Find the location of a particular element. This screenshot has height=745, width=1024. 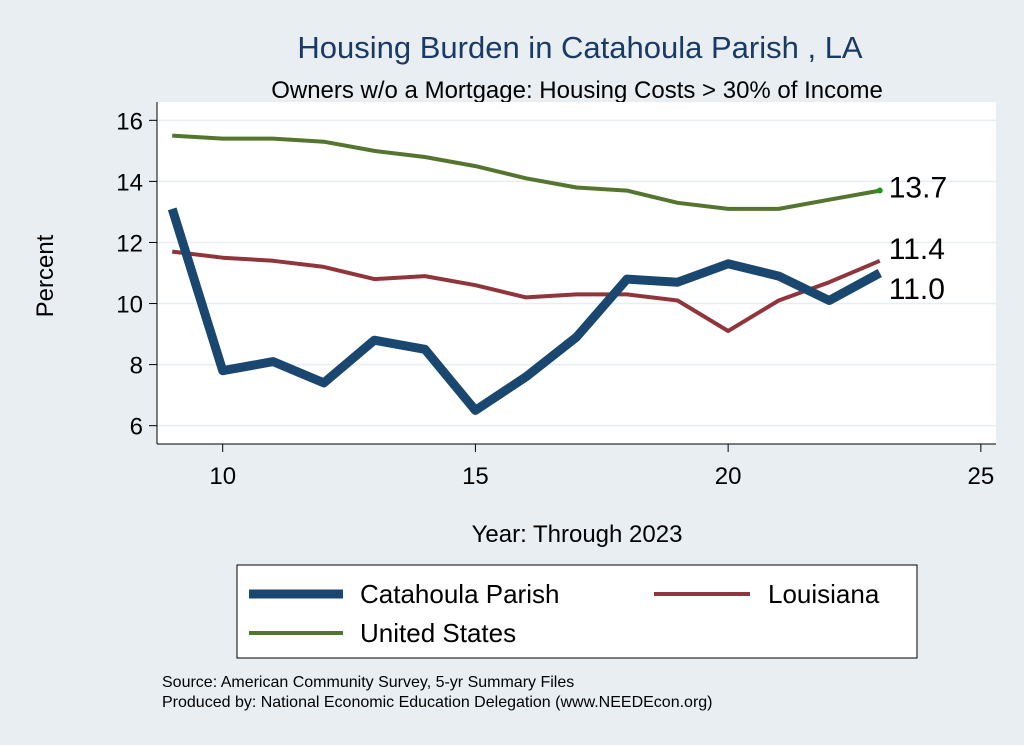

y-axis-title: Percent is located at coordinates (45, 275).